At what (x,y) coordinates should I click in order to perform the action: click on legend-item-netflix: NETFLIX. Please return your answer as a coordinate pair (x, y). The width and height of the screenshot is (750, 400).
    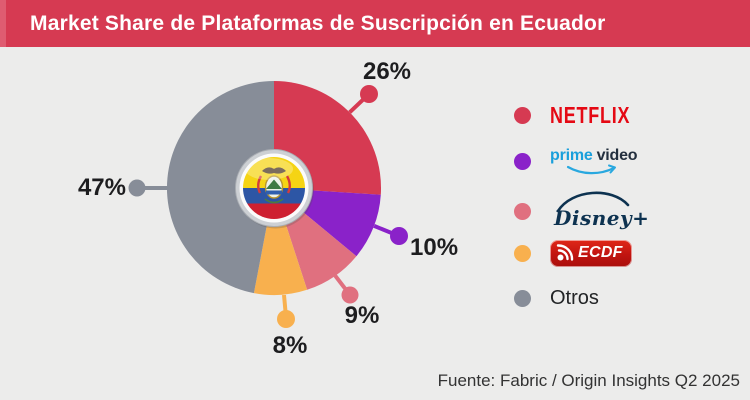
    Looking at the image, I should click on (583, 115).